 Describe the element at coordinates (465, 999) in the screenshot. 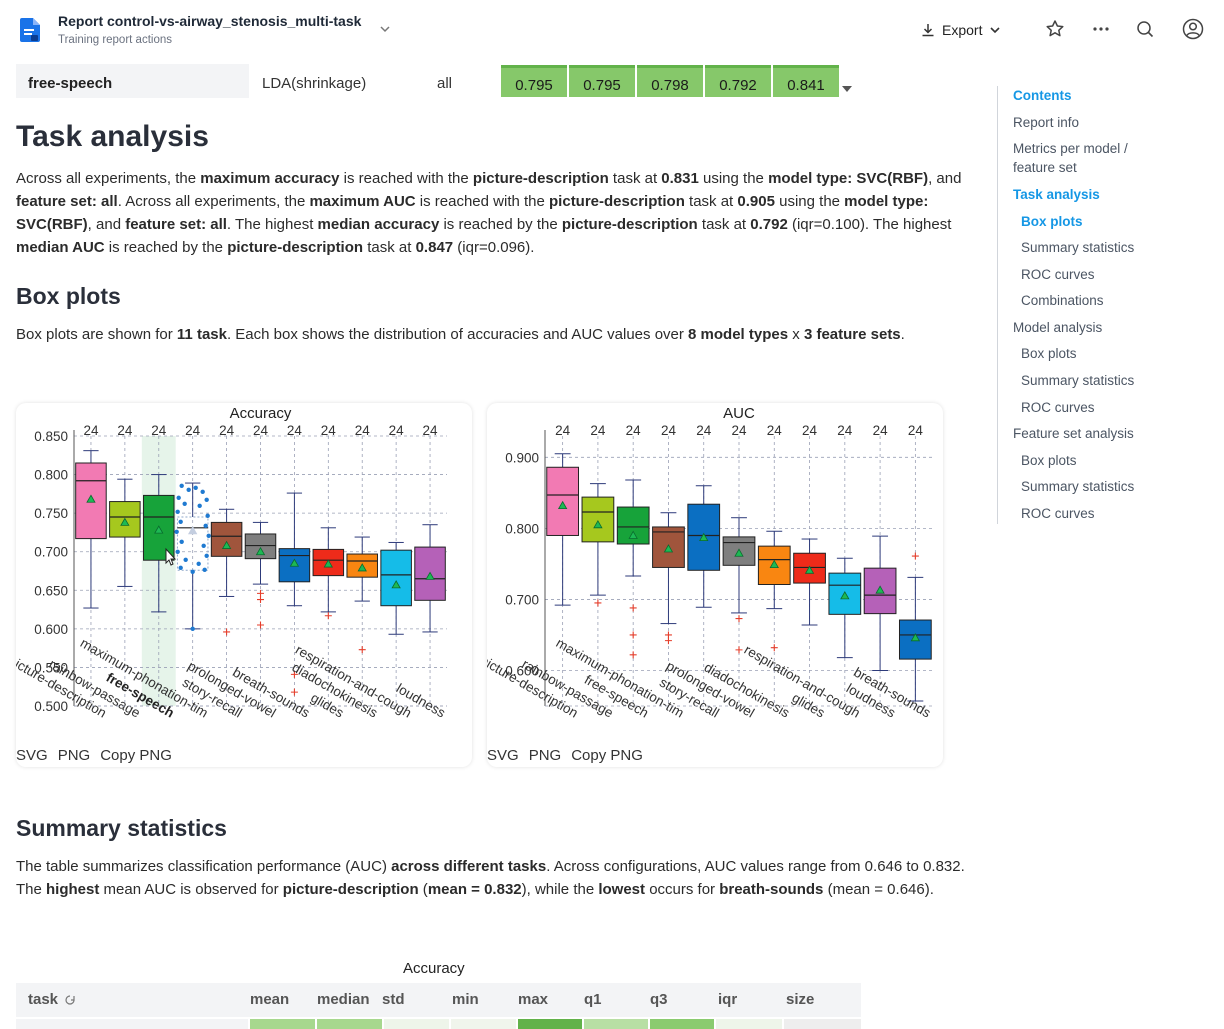

I see `column-header-min: min` at that location.